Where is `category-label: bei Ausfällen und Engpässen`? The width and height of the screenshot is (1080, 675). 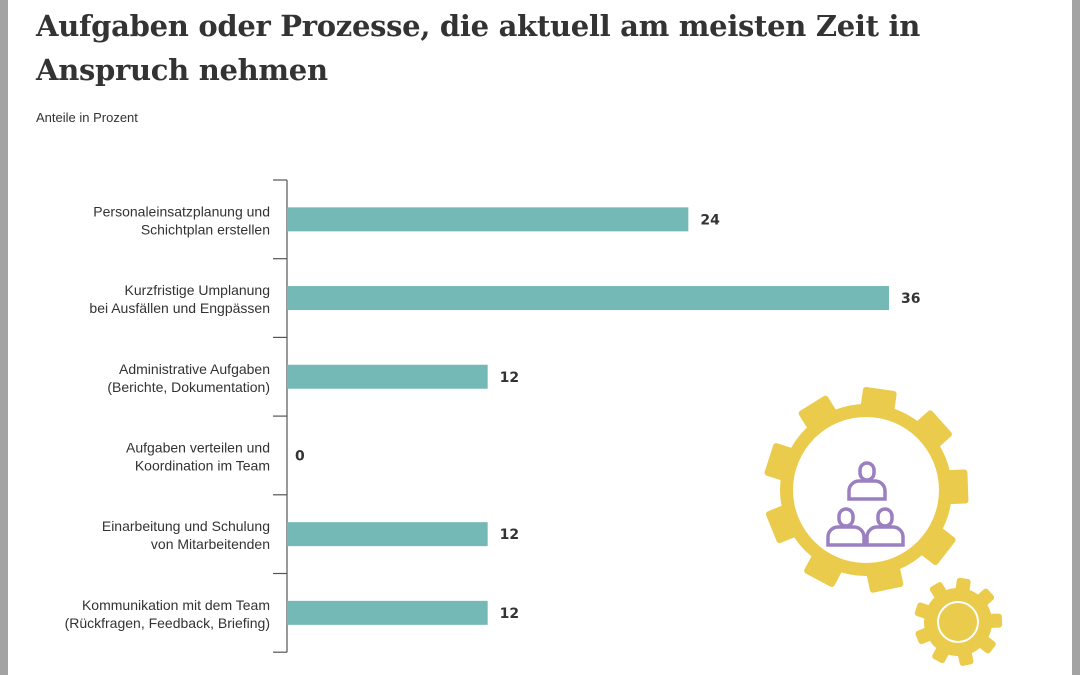 category-label: bei Ausfällen und Engpässen is located at coordinates (179, 308).